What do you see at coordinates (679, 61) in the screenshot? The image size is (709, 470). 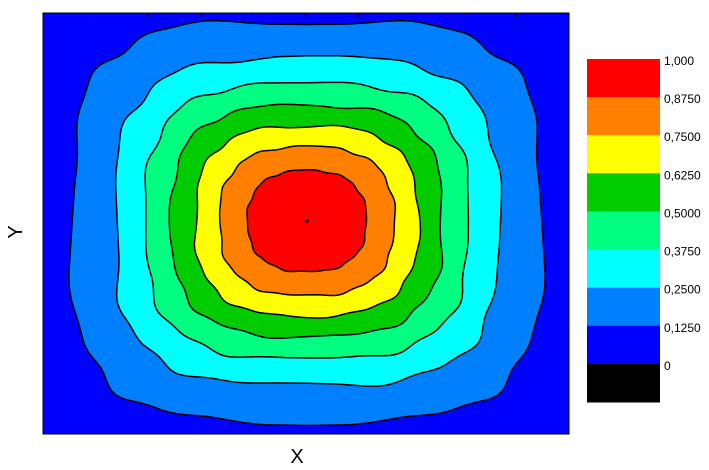 I see `legend-label: 1,000` at bounding box center [679, 61].